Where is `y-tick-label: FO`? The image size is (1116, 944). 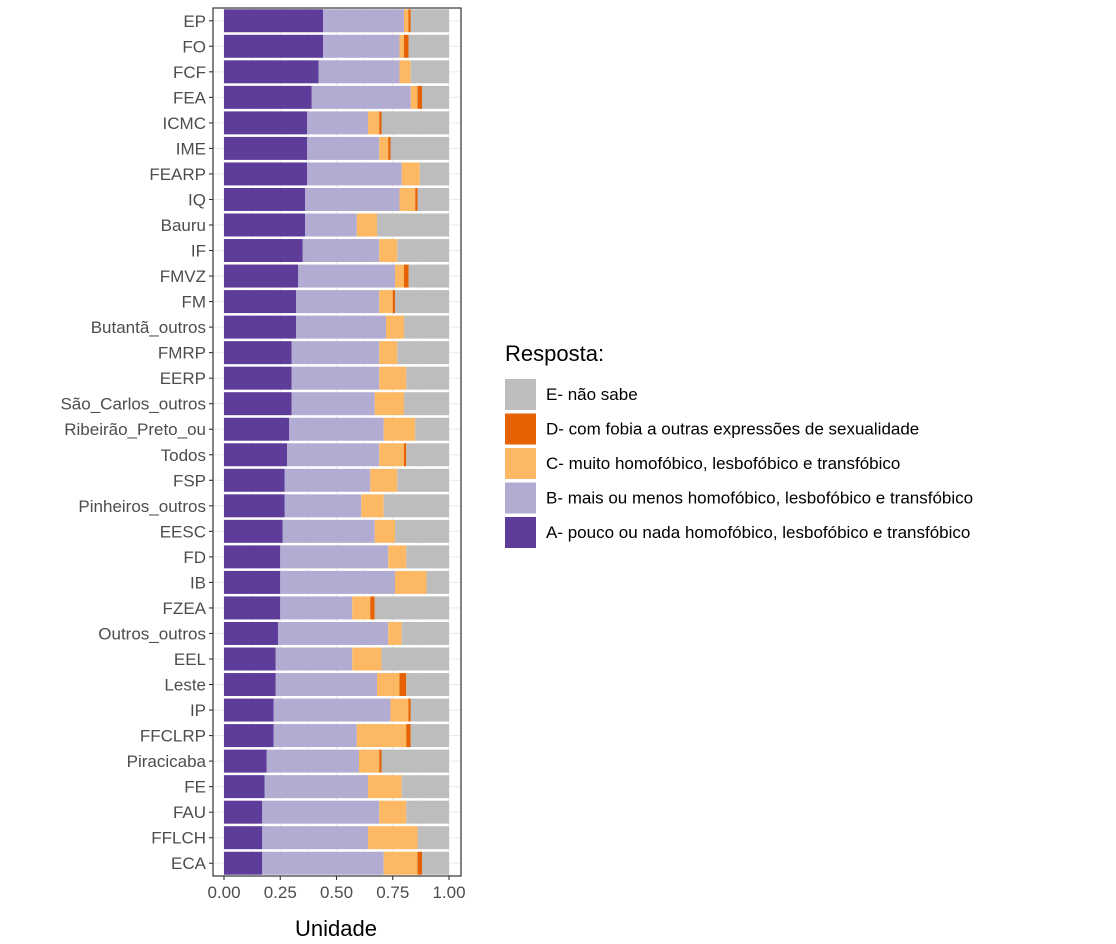
y-tick-label: FO is located at coordinates (194, 46).